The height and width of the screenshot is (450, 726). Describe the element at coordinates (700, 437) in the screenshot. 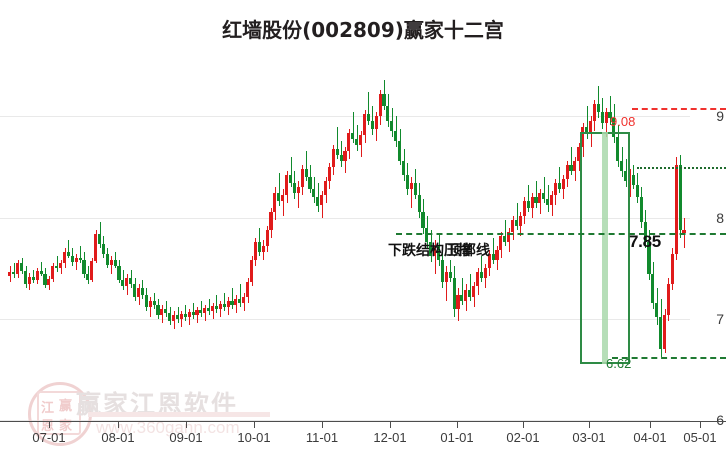

I see `x-axis-label-05-01: 05-01` at that location.